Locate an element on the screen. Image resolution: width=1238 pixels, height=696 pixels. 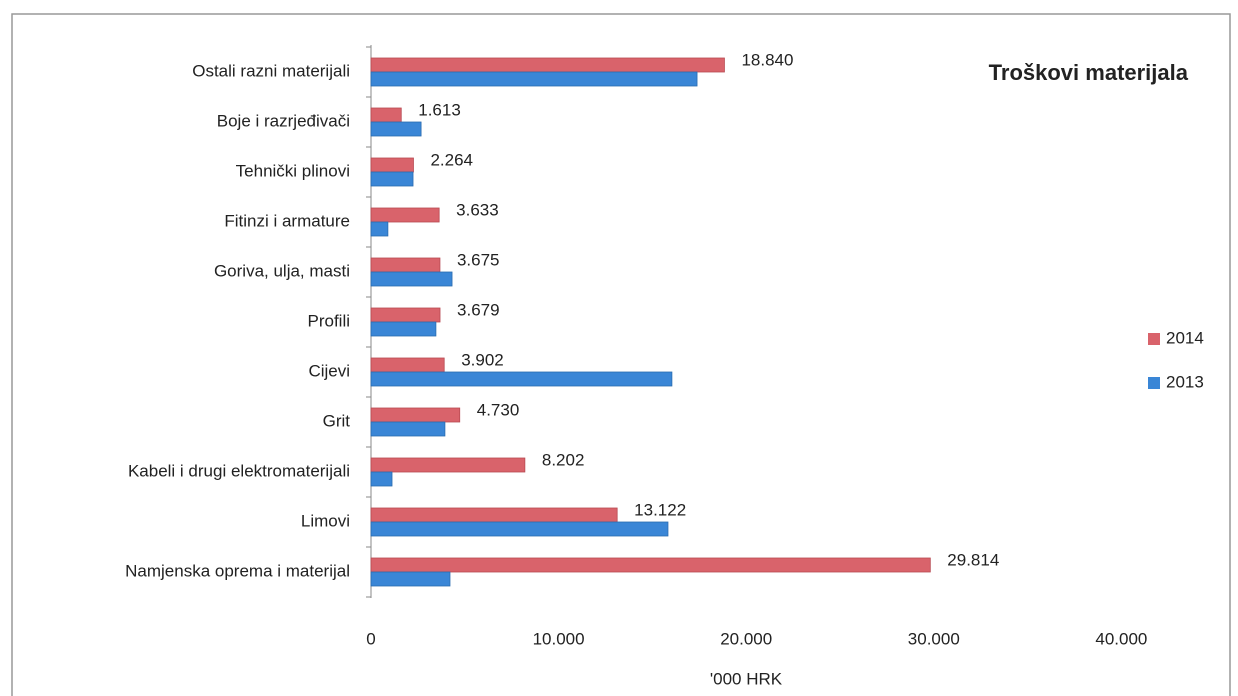
data-label: 3.633 is located at coordinates (477, 209).